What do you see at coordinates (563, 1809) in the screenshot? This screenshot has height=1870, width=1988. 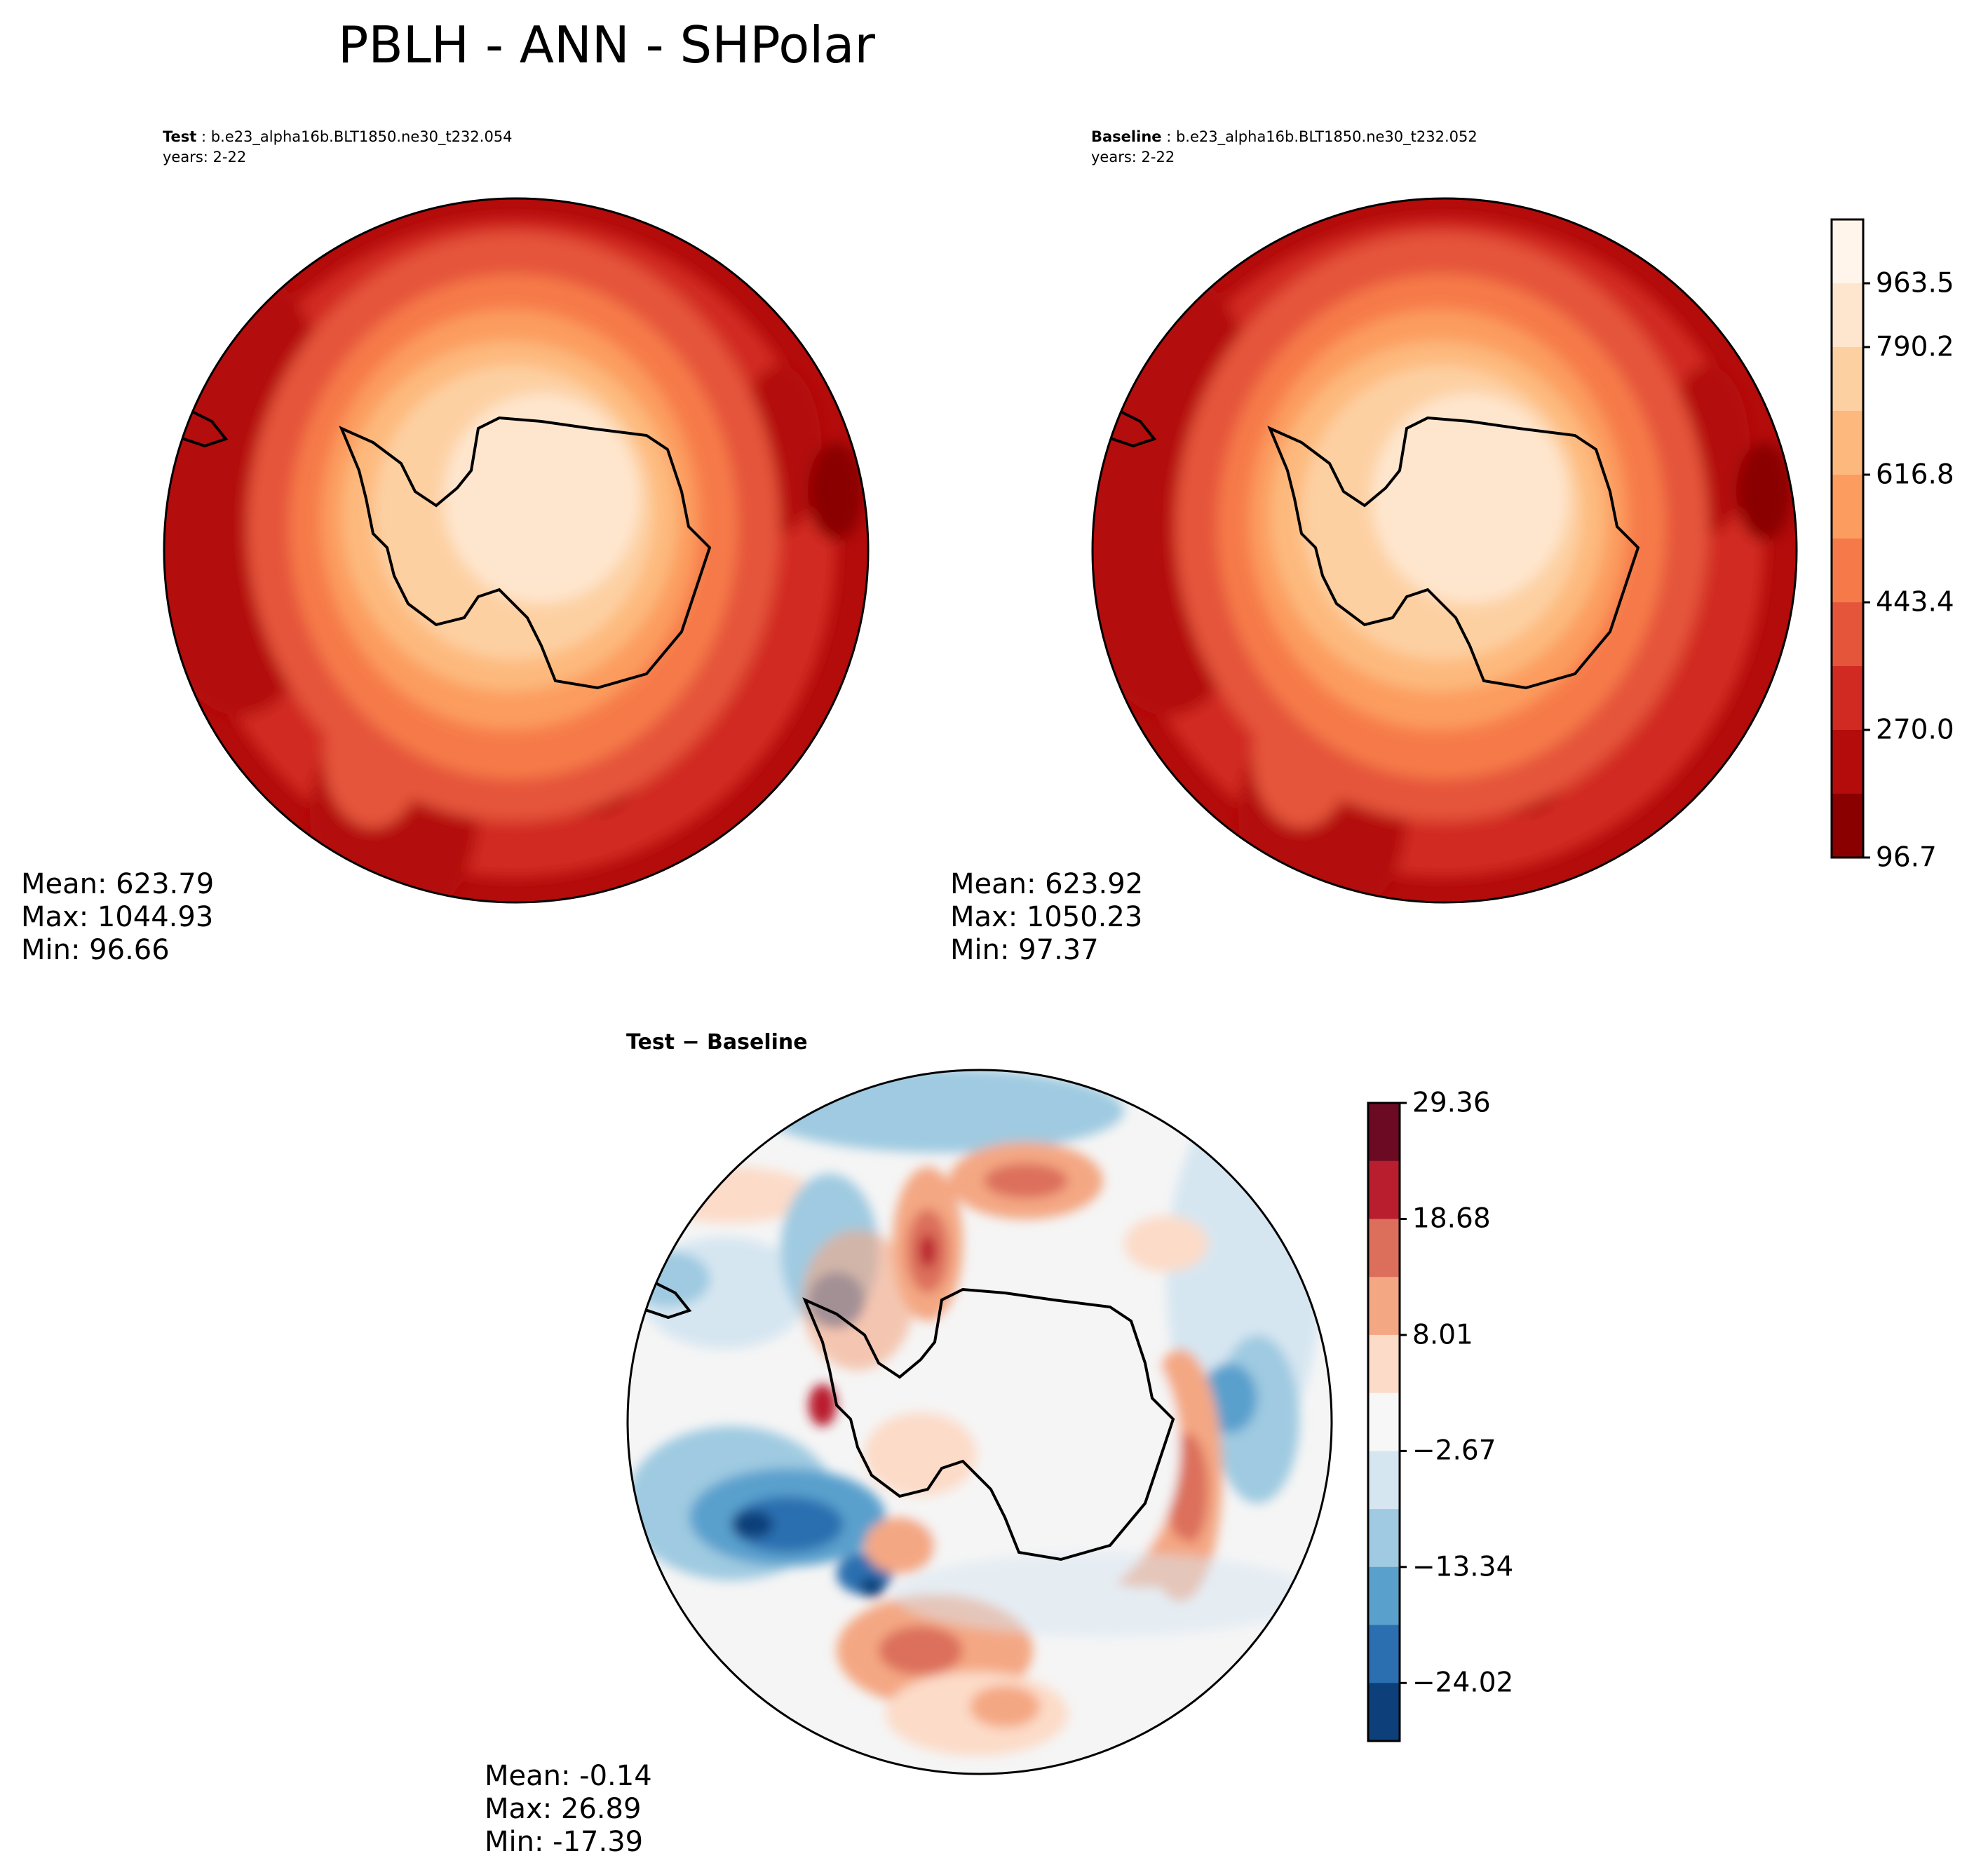 I see `diff-max: Max: 26.89` at bounding box center [563, 1809].